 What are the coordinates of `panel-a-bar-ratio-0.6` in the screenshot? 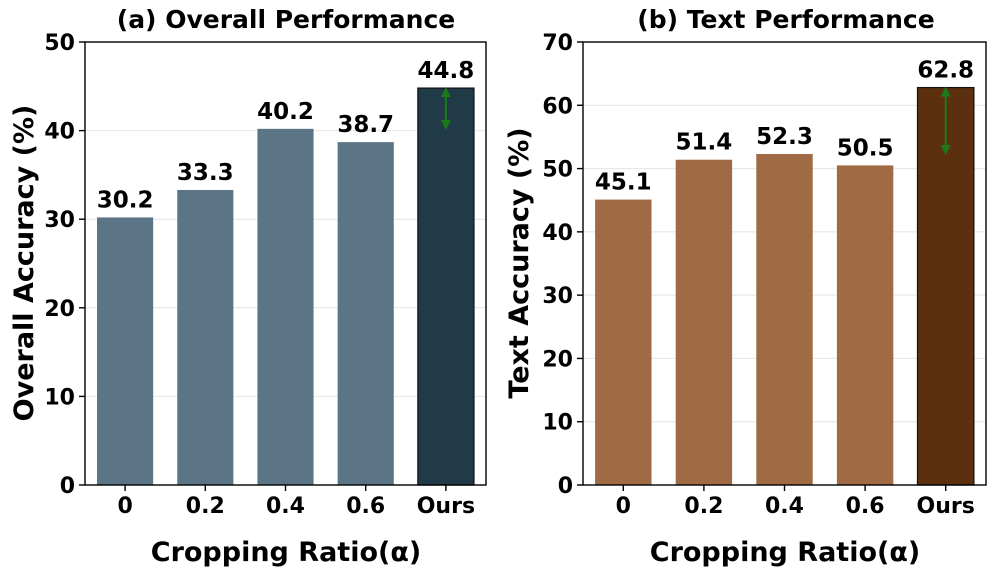 It's located at (365, 314).